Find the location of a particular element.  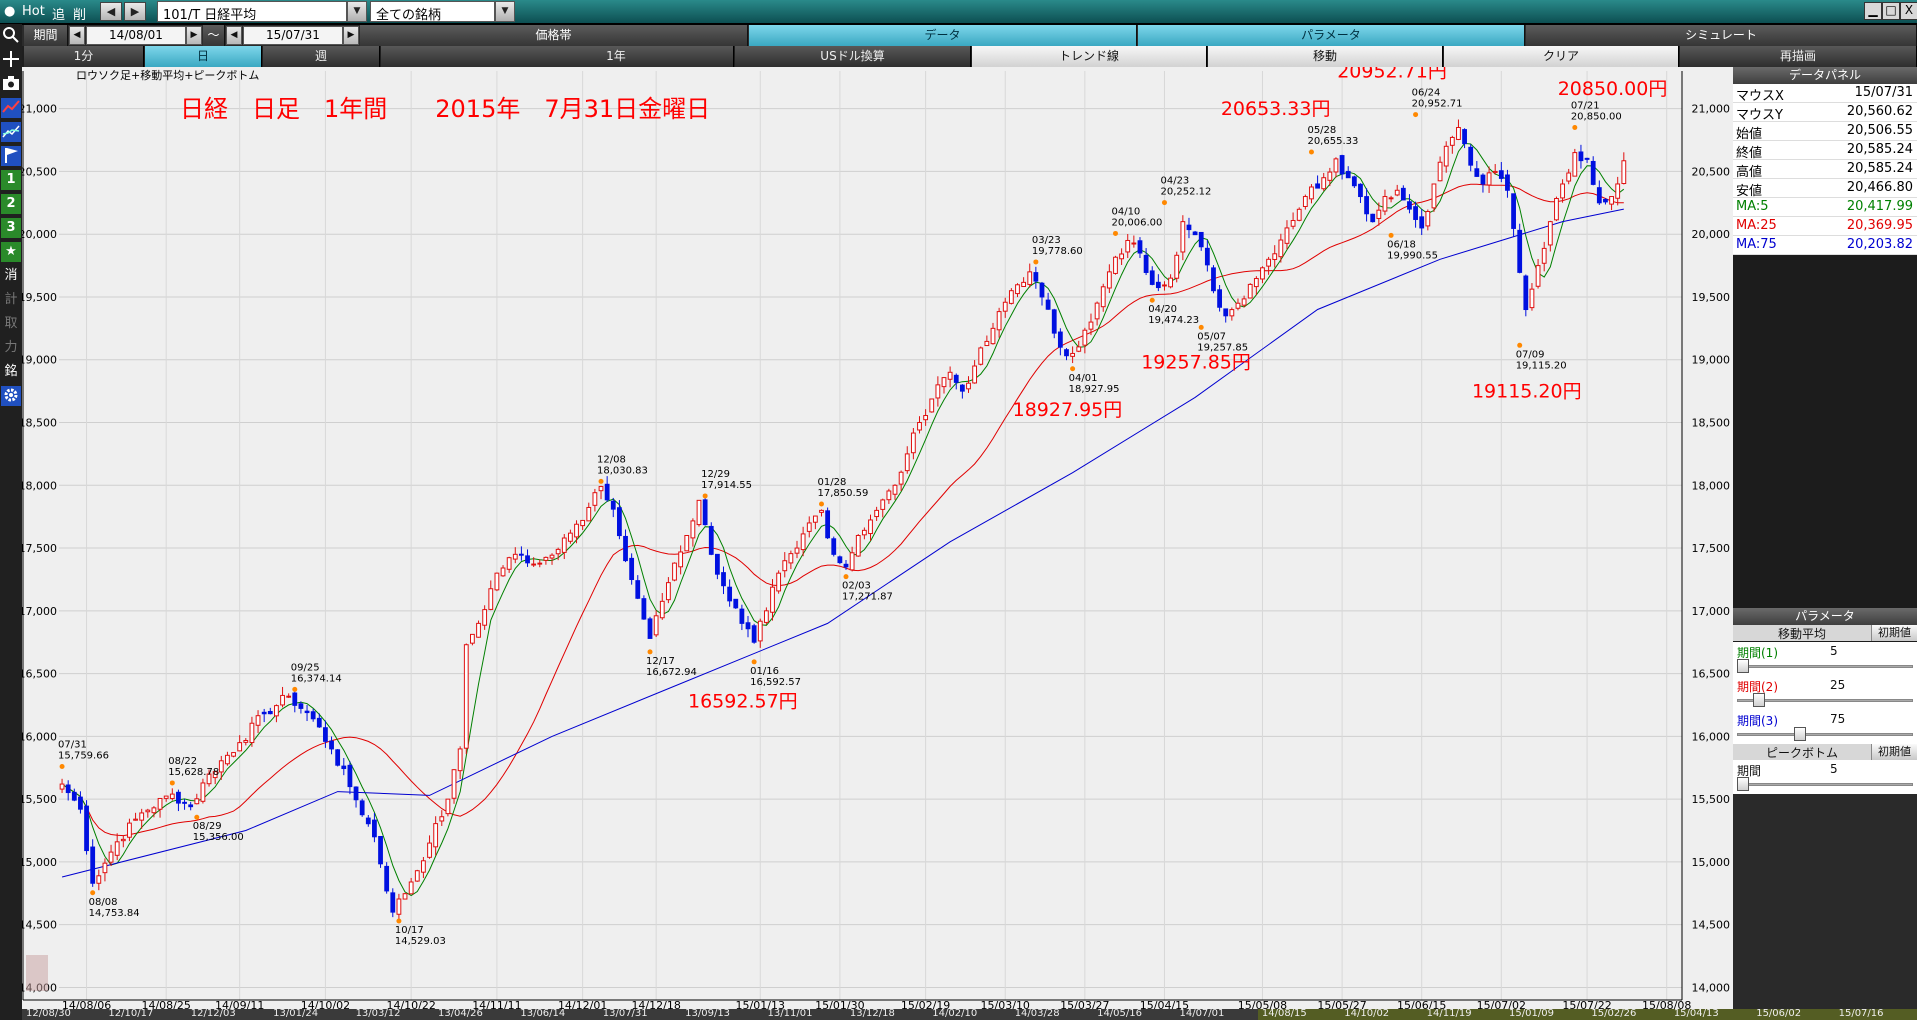

next-symbol-button: ▶ is located at coordinates (135, 11).